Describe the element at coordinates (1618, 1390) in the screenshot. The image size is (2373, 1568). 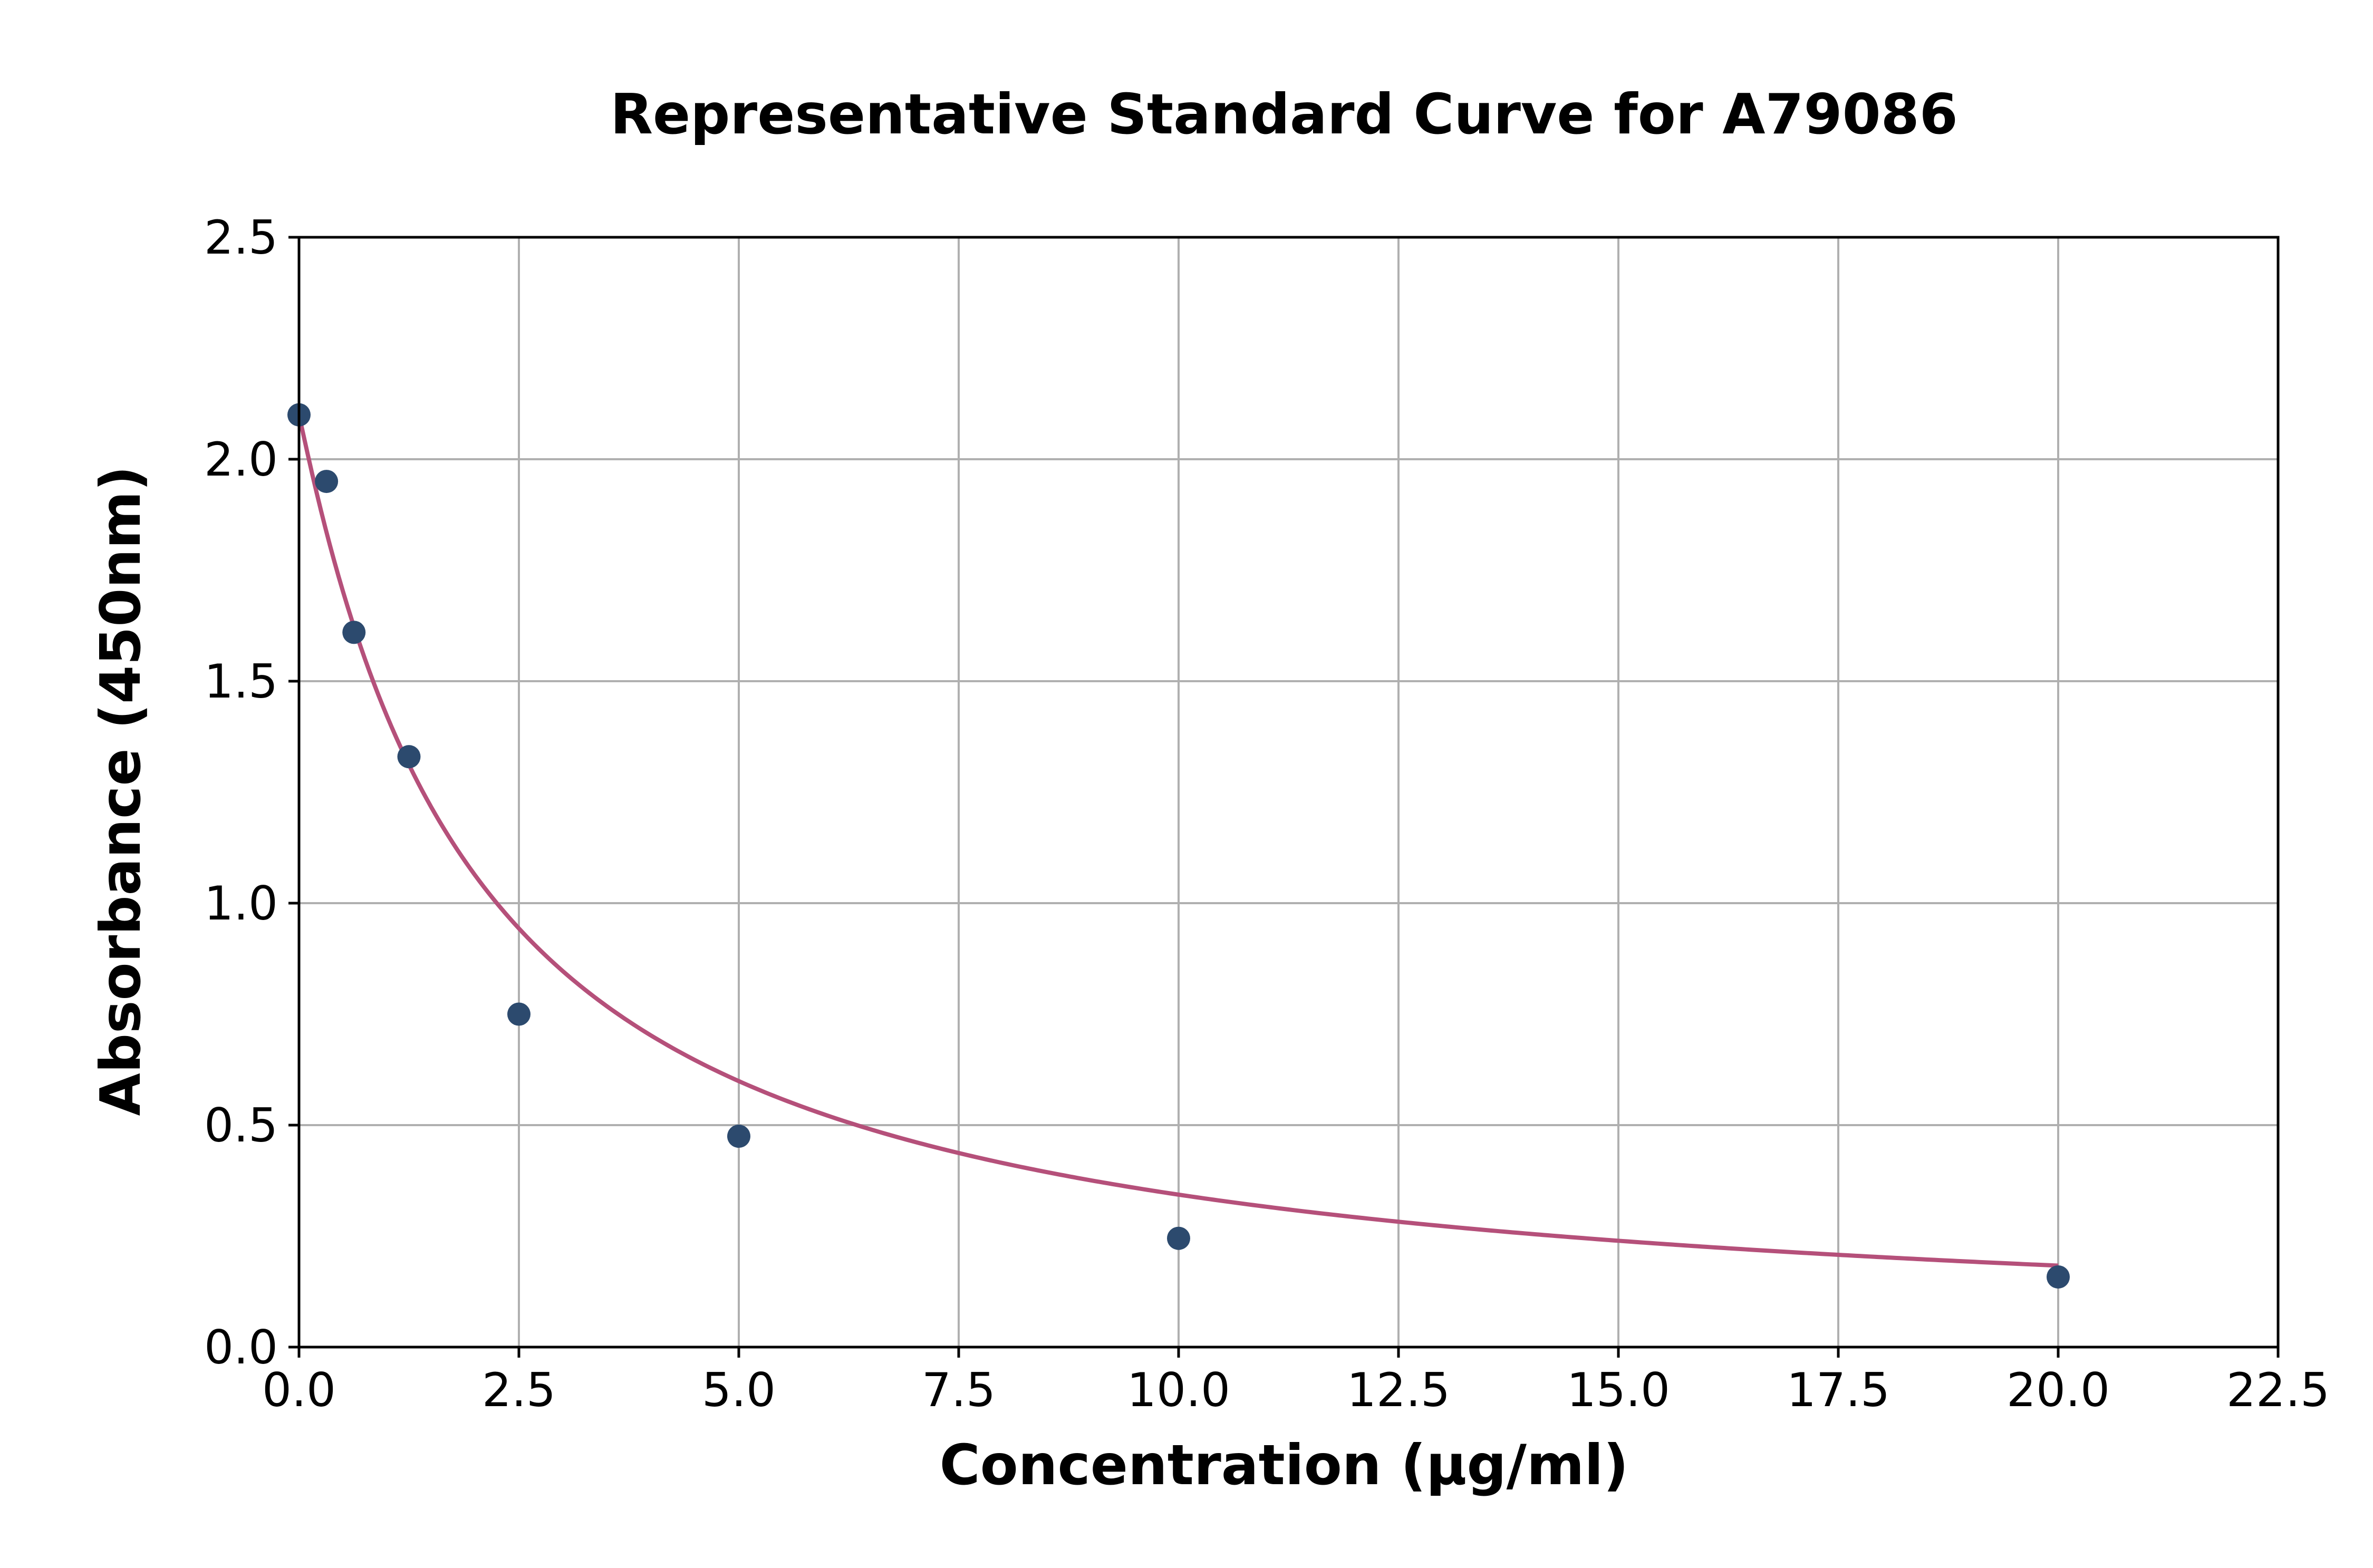
I see `x-tick-label: 15.0` at that location.